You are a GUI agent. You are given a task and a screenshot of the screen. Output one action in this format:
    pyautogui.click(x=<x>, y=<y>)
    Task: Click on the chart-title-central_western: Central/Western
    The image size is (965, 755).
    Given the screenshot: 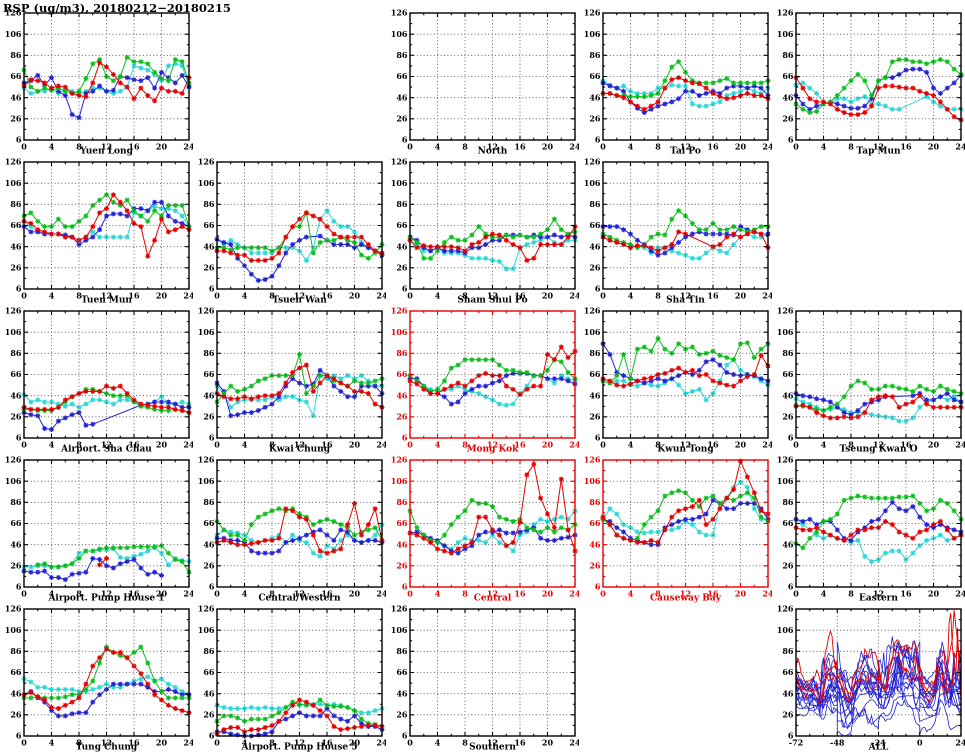 What is the action you would take?
    pyautogui.click(x=299, y=599)
    